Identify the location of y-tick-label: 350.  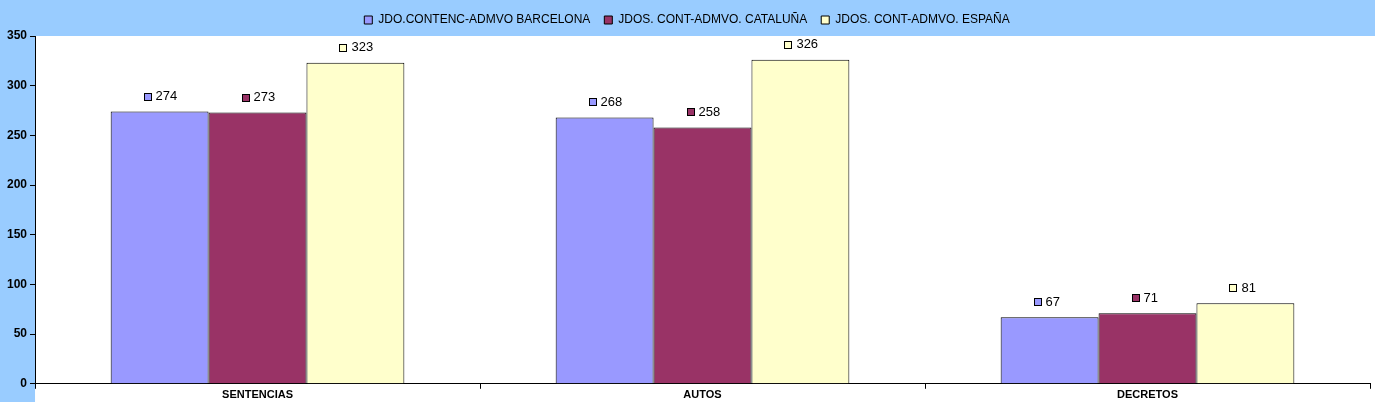
(17, 35).